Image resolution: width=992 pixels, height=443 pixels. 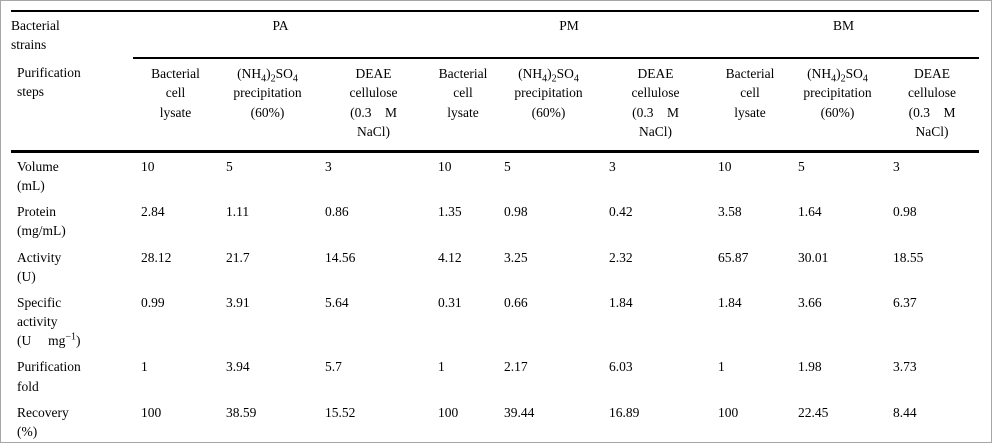 What do you see at coordinates (238, 212) in the screenshot?
I see `value-cell: 1.11` at bounding box center [238, 212].